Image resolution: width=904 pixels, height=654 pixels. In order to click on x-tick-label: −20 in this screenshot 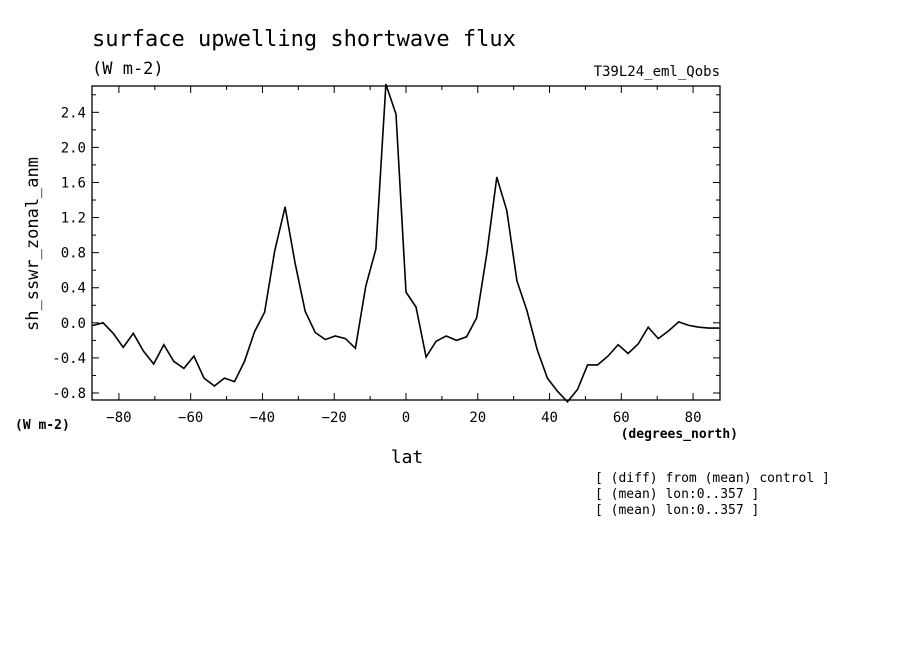, I will do `click(334, 418)`.